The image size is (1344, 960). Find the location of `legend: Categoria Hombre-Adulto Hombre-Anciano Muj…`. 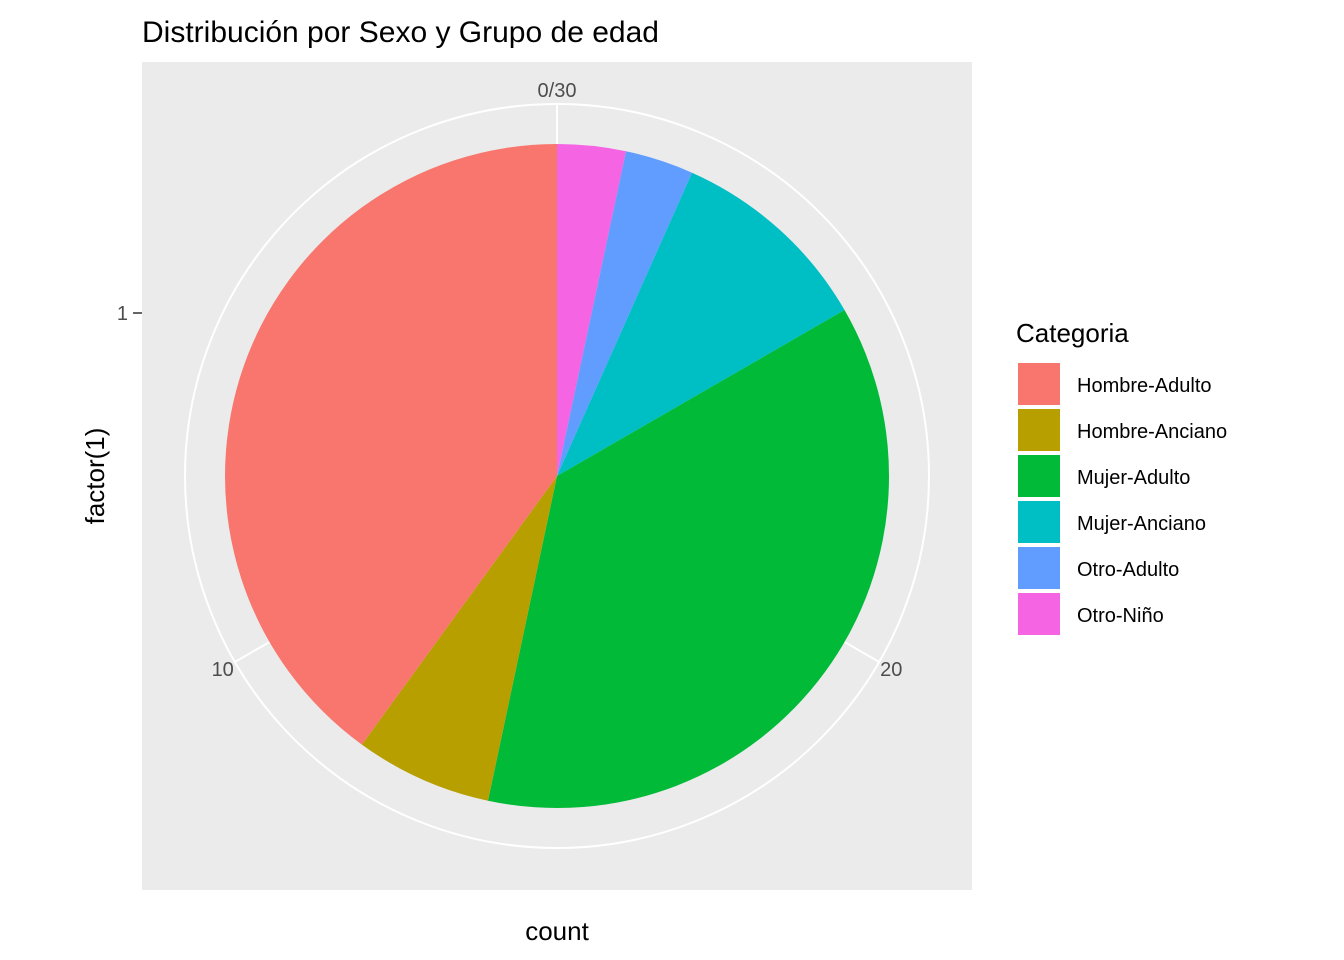

legend: Categoria Hombre-Adulto Hombre-Anciano Muj… is located at coordinates (1121, 477).